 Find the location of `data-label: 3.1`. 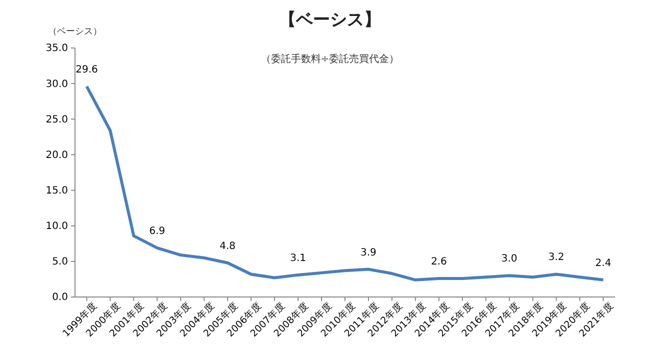

data-label: 3.1 is located at coordinates (298, 258).